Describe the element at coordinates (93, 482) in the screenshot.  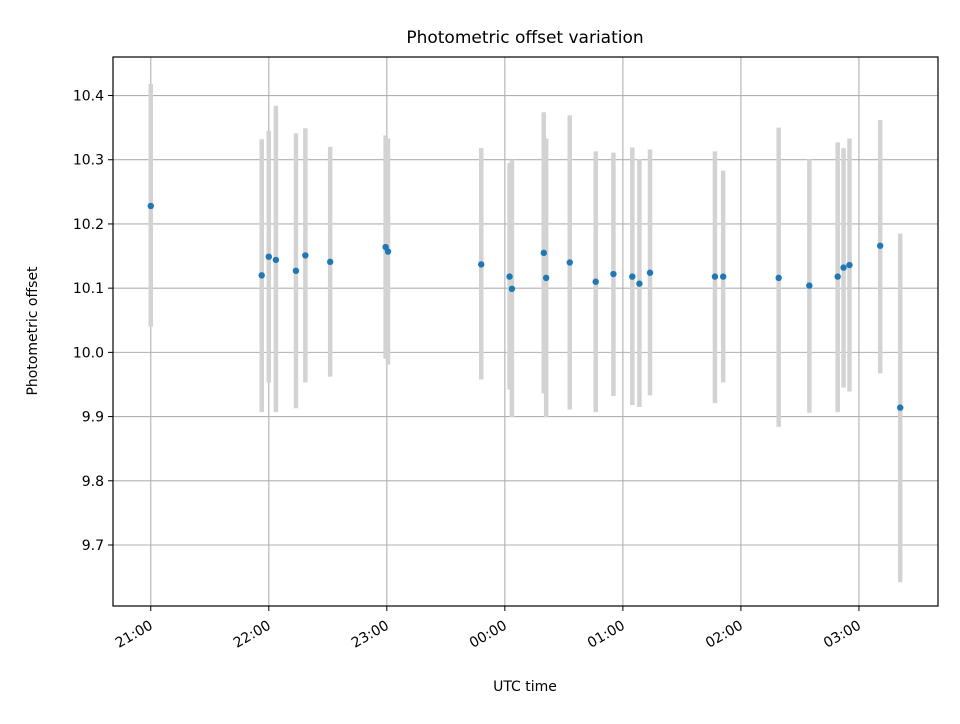
I see `y-tick-label: 9.8` at that location.